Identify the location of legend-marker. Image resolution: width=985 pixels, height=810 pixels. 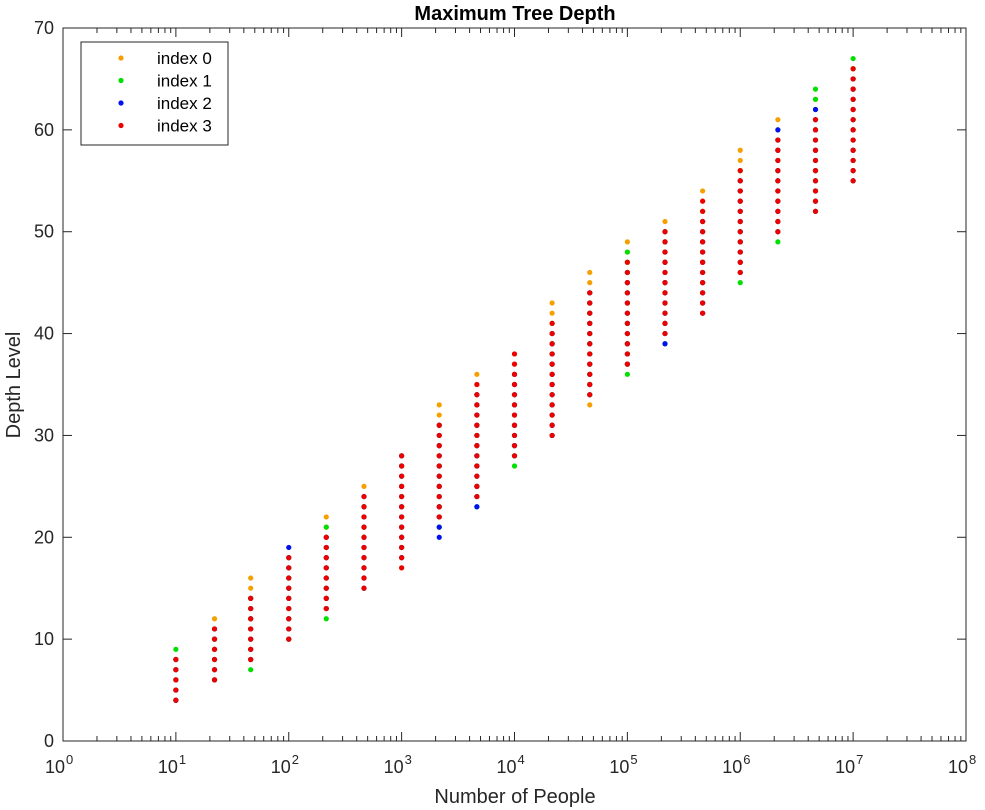
(121, 58).